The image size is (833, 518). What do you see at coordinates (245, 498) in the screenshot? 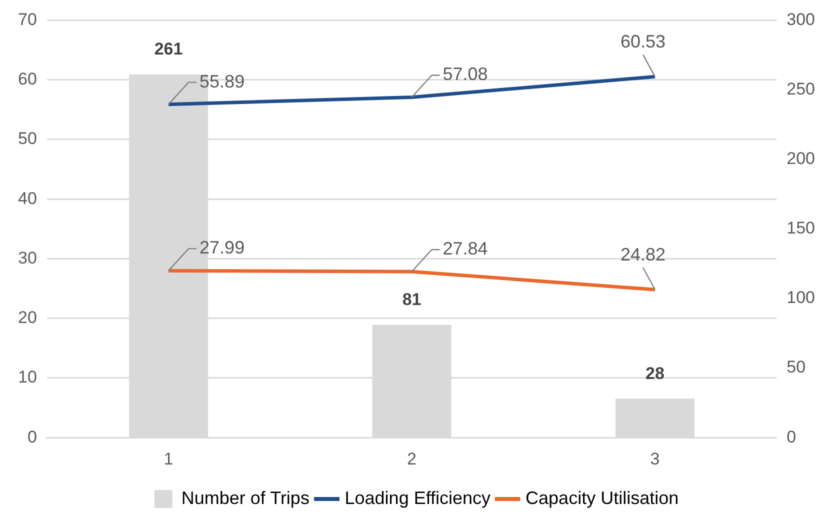
I see `legend-label: Number of Trips` at bounding box center [245, 498].